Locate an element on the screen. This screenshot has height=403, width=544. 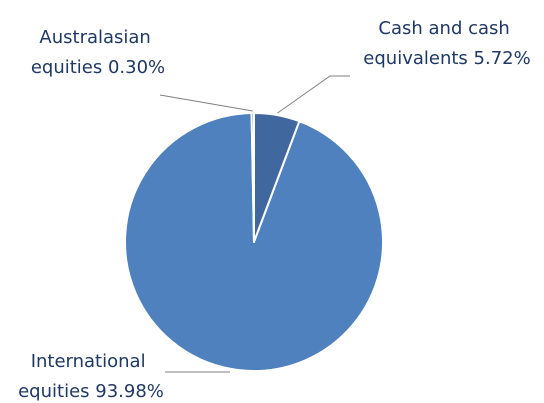
data-label-international-line2: equities 93.98% is located at coordinates (91, 391).